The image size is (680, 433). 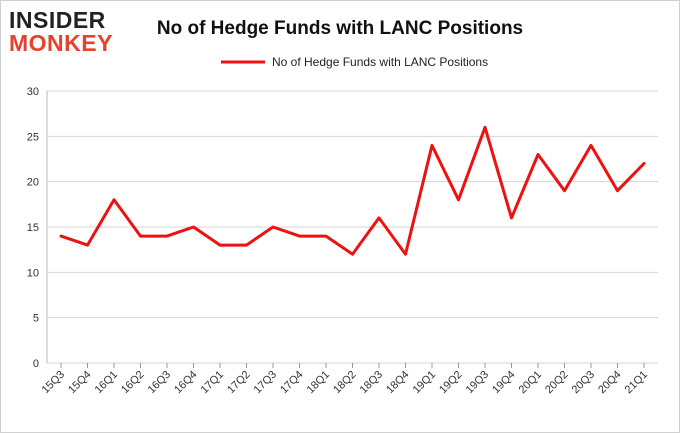 I want to click on data-point-17Q4, so click(x=299, y=236).